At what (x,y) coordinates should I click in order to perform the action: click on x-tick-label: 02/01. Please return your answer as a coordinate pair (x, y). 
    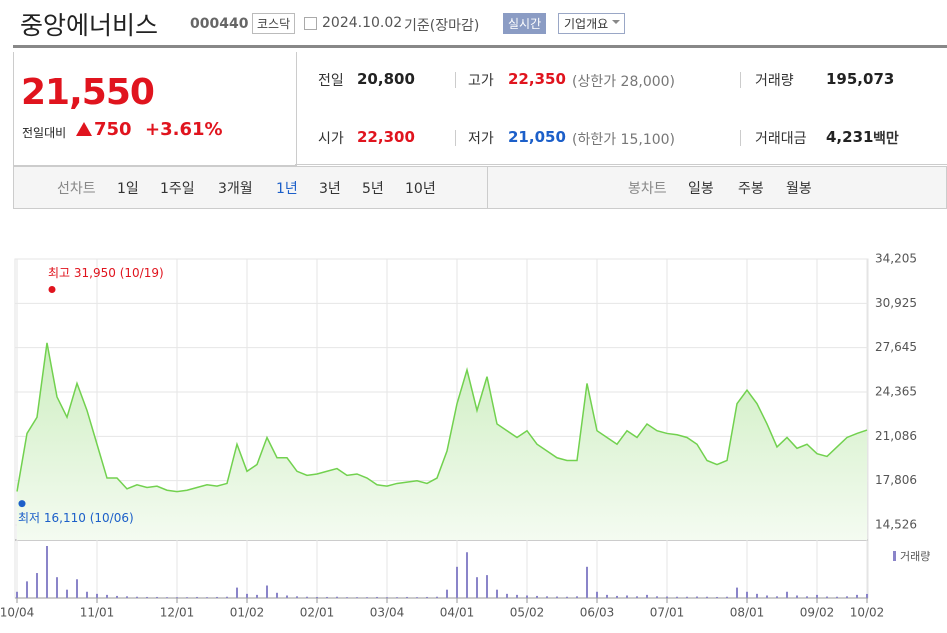
    Looking at the image, I should click on (317, 613).